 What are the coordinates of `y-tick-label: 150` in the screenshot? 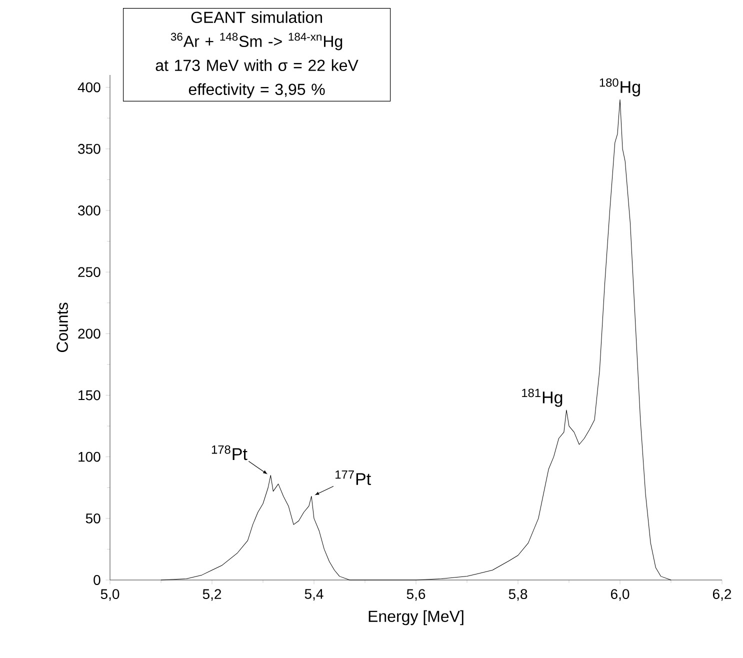 It's located at (89, 395).